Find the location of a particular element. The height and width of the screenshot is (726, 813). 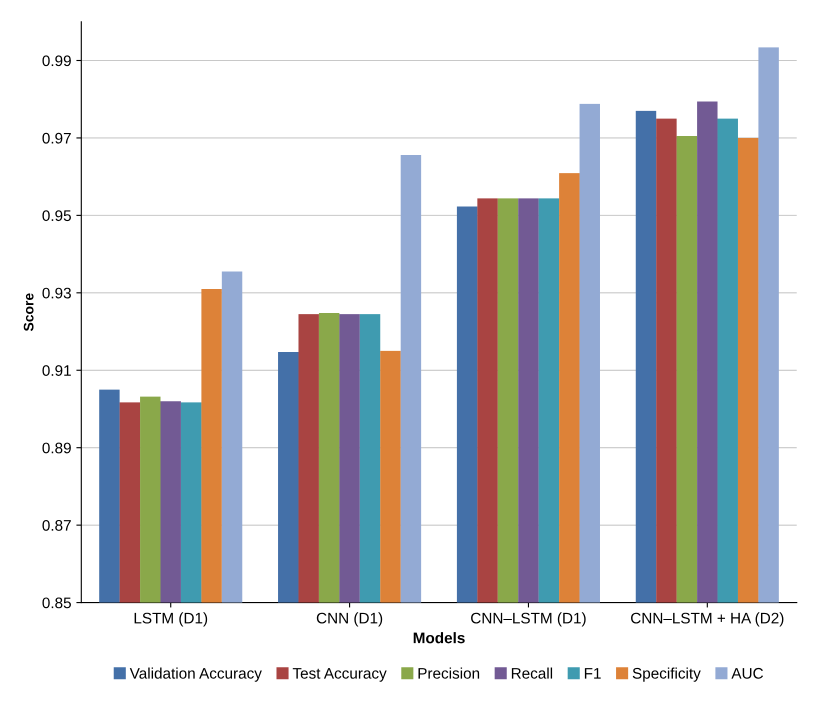

legend-label: Precision is located at coordinates (449, 673).